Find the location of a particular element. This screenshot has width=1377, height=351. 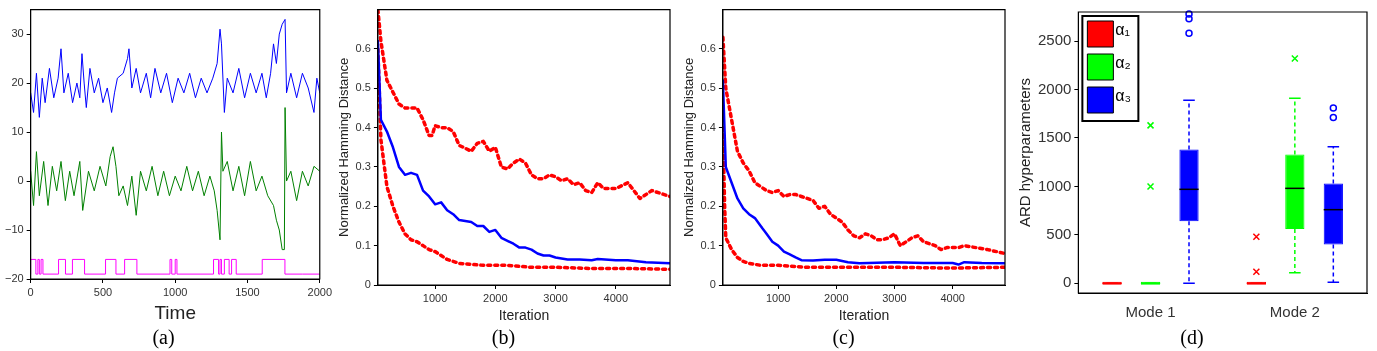

y-tick-label: 1500 is located at coordinates (1054, 137).